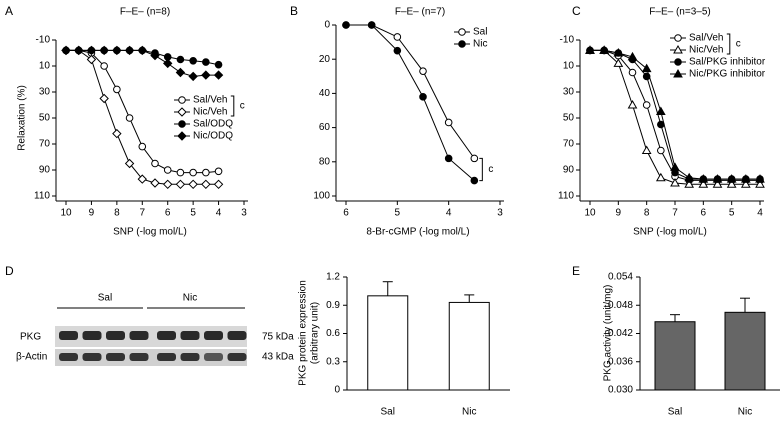 This screenshot has width=784, height=421. Describe the element at coordinates (620, 390) in the screenshot. I see `y-tick-label: 0.030` at that location.